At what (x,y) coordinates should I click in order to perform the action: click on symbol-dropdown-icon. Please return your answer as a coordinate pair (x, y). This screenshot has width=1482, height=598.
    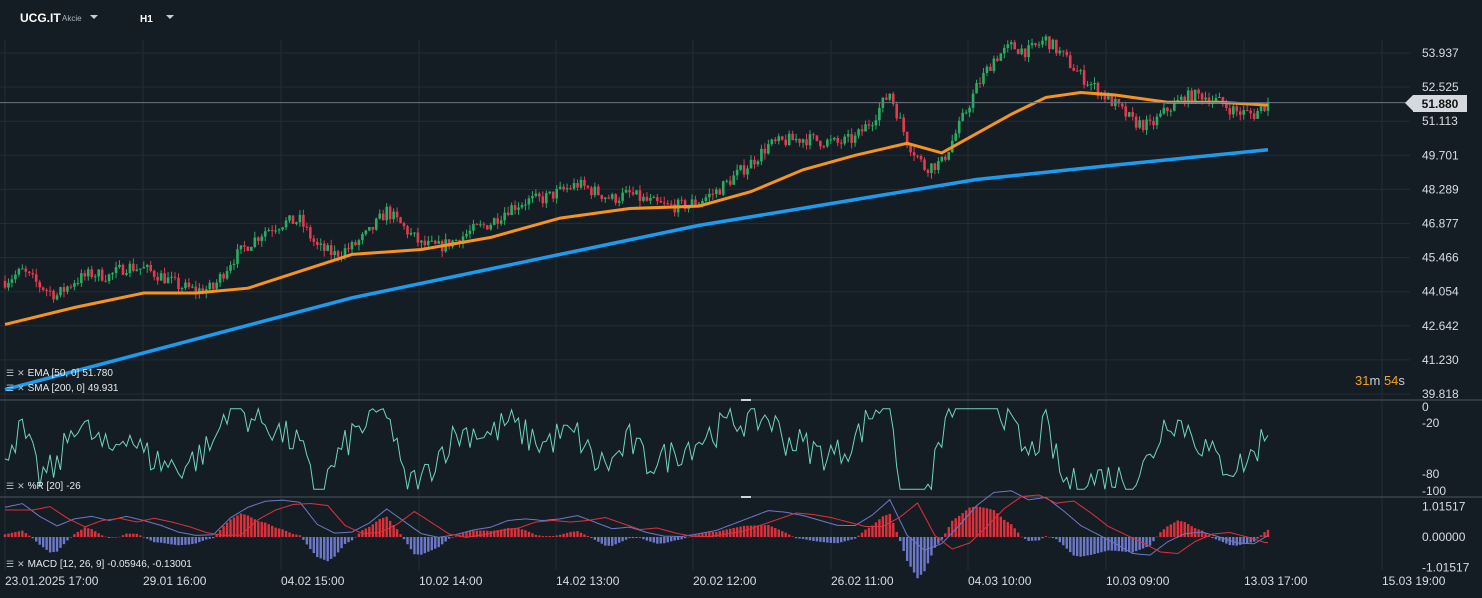
    Looking at the image, I should click on (94, 17).